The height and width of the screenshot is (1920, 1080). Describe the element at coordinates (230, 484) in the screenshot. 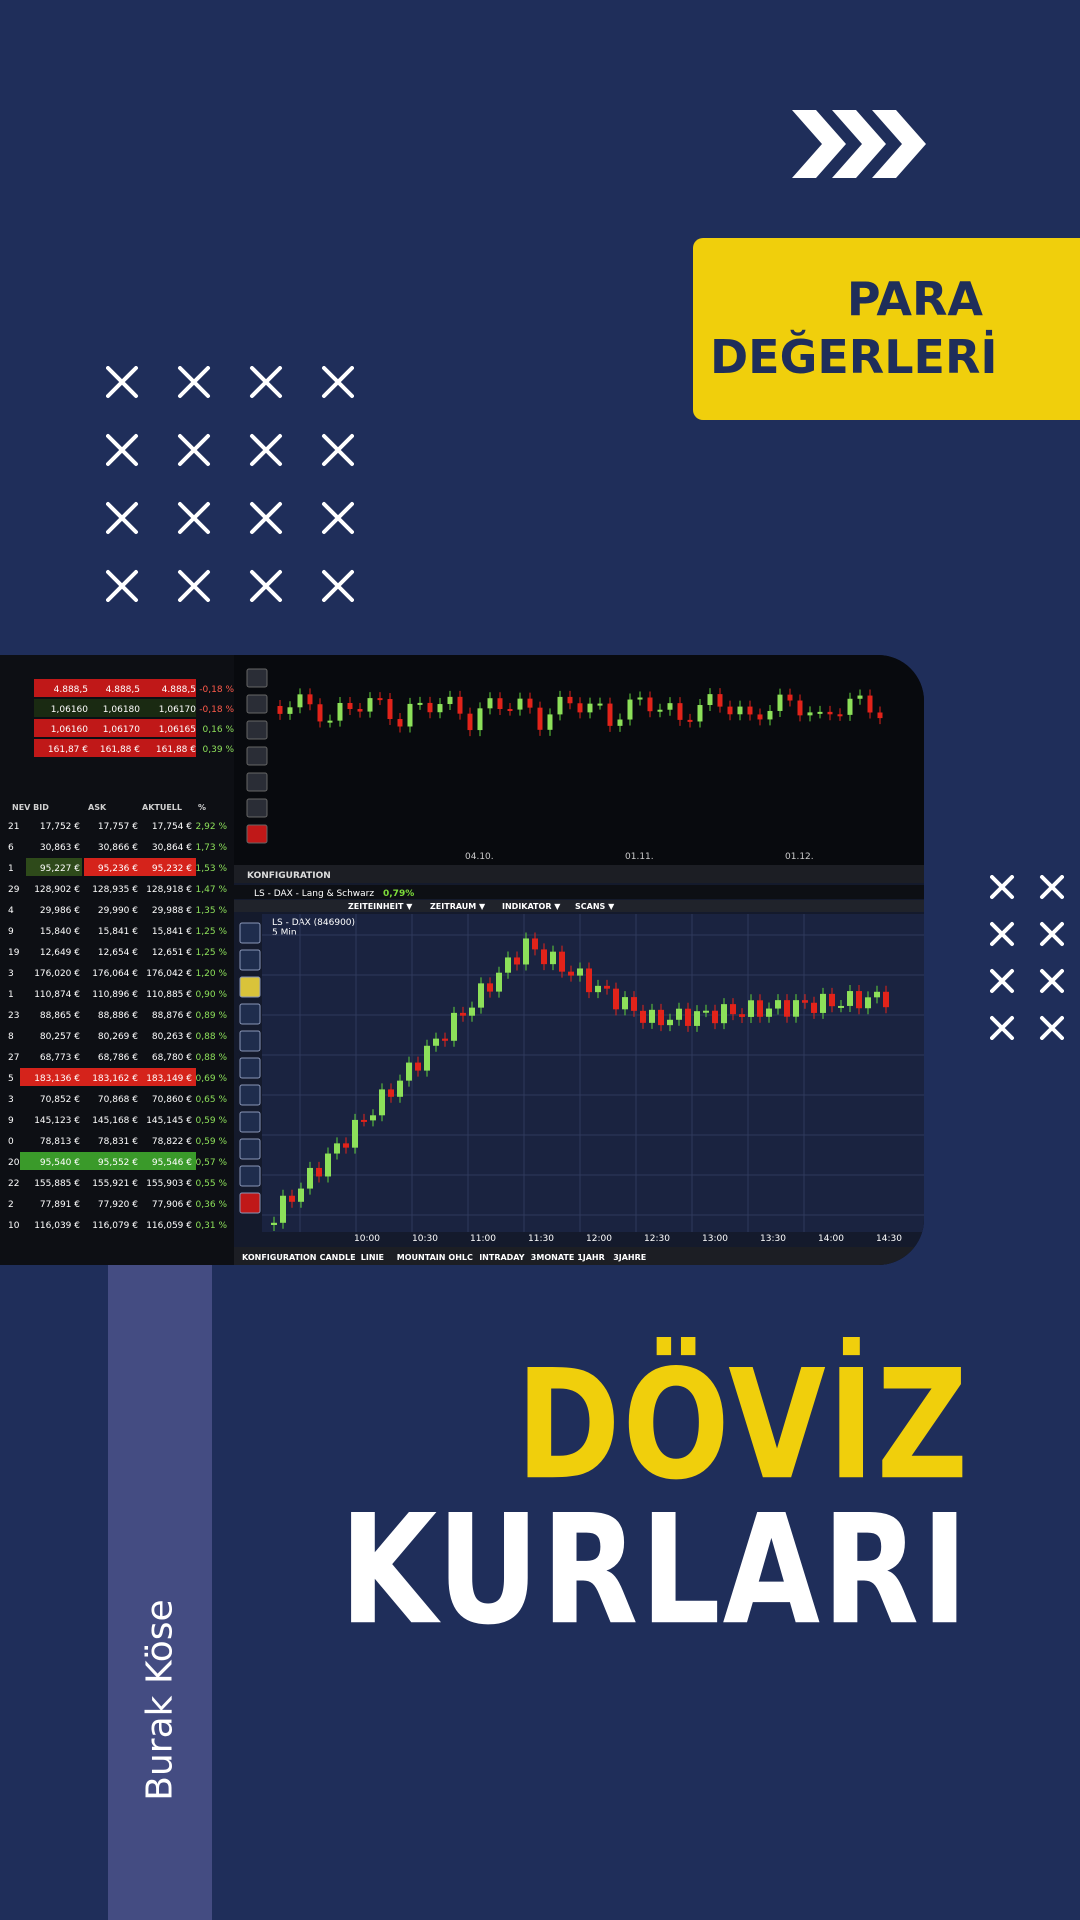

I see `cross-pattern-left` at that location.